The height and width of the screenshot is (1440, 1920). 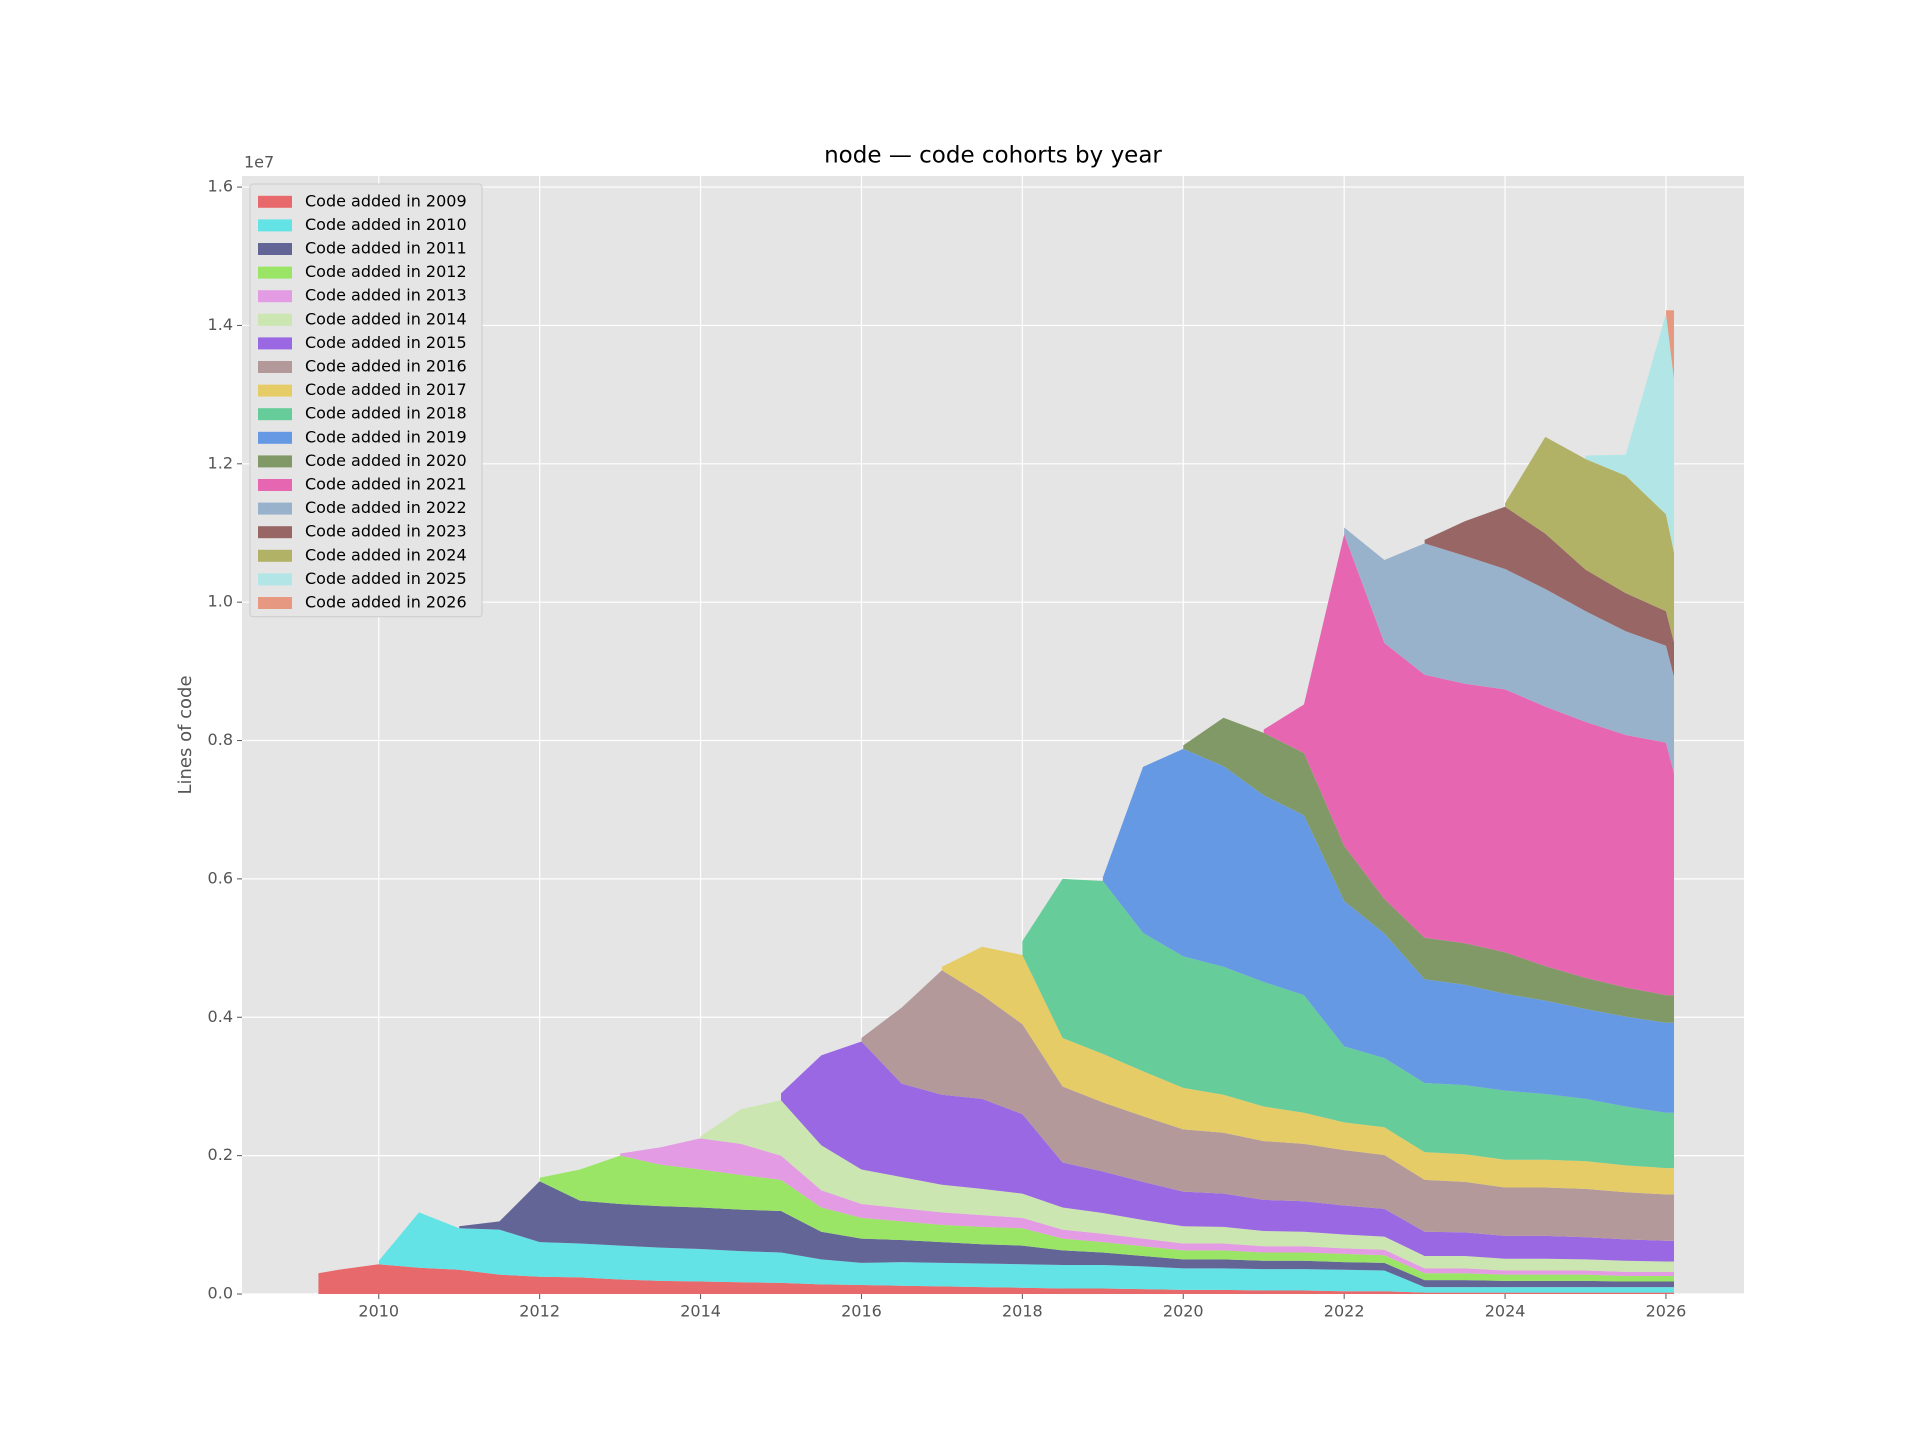 What do you see at coordinates (386, 389) in the screenshot?
I see `legend-label: Code added in 2017` at bounding box center [386, 389].